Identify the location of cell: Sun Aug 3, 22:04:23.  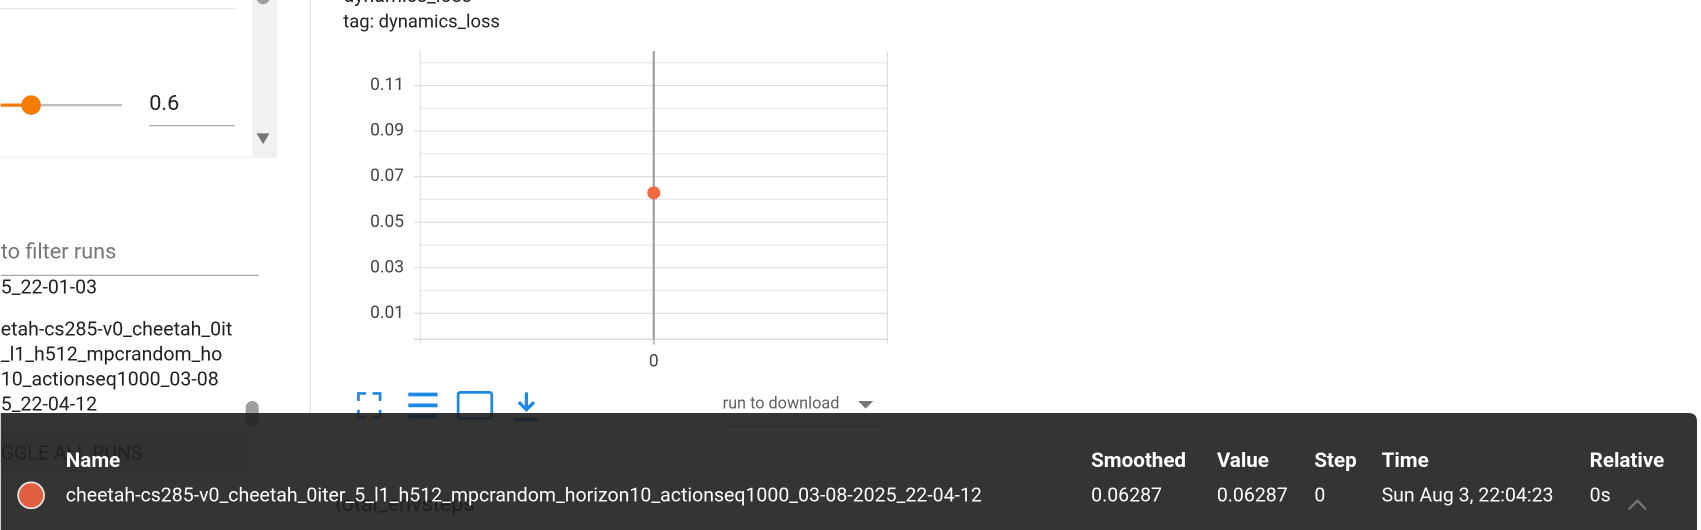
(1468, 495).